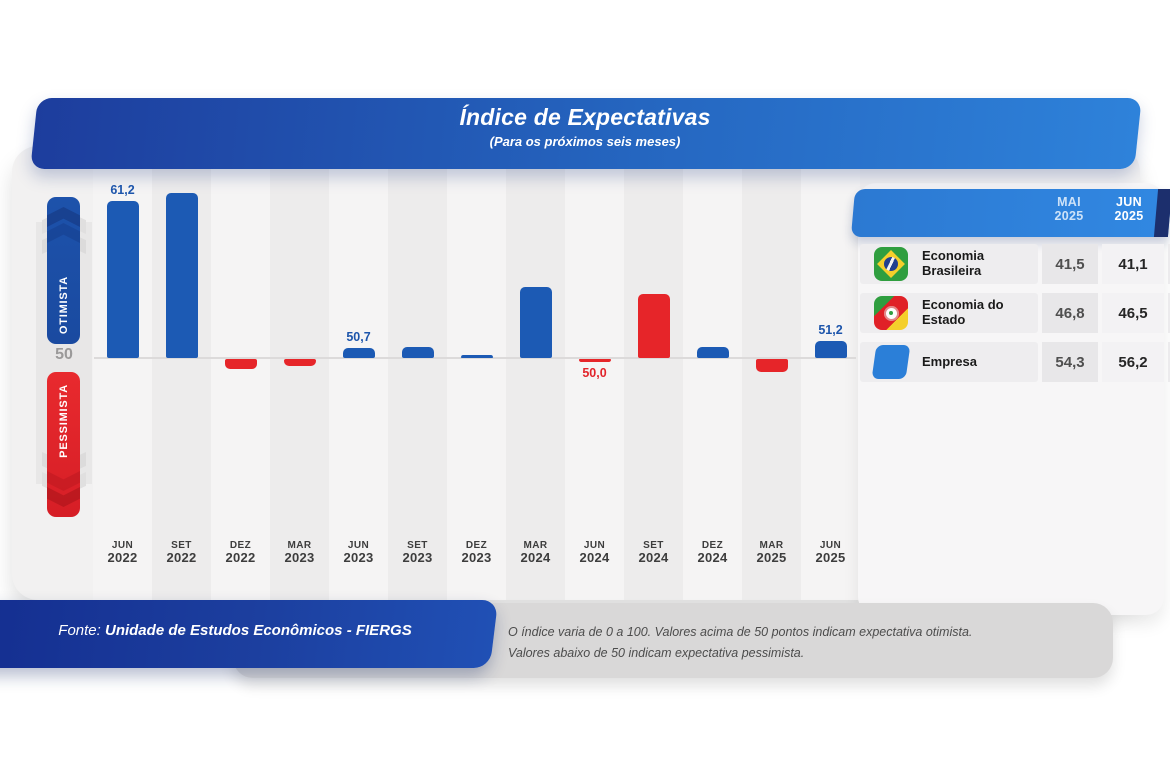  Describe the element at coordinates (953, 263) in the screenshot. I see `row-label: Economia Brasileira` at that location.